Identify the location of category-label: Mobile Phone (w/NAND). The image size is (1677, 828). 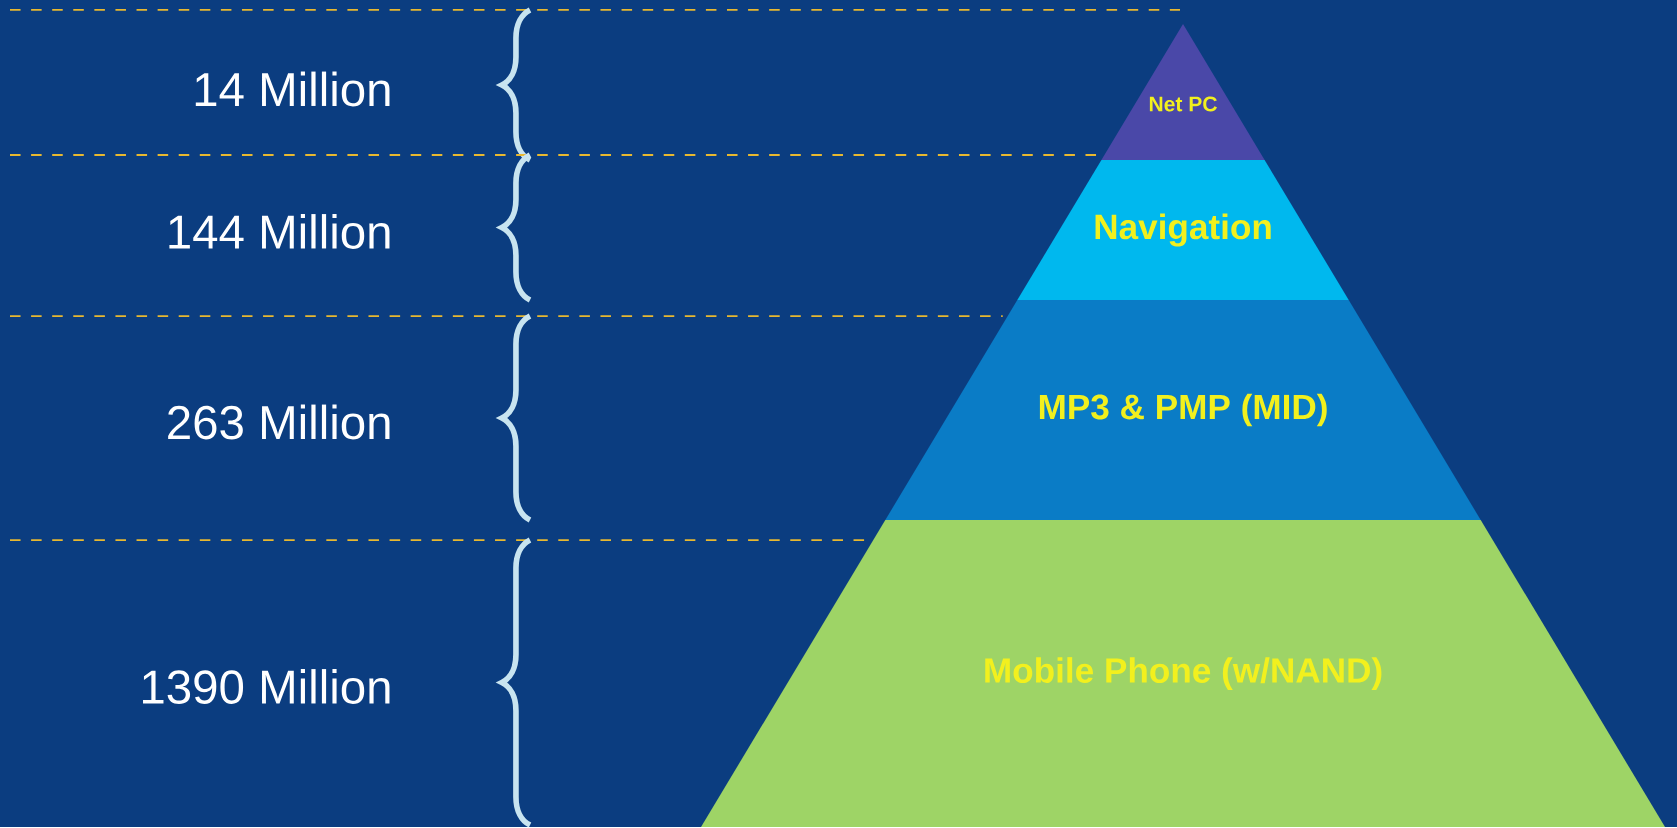
(1183, 673).